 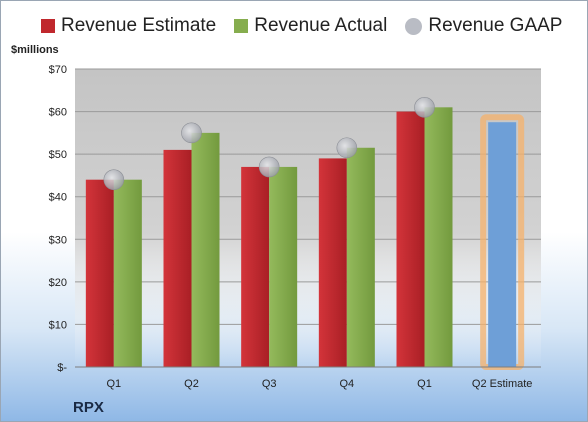 I want to click on y-axis-unit-label: $millions, so click(x=35, y=50).